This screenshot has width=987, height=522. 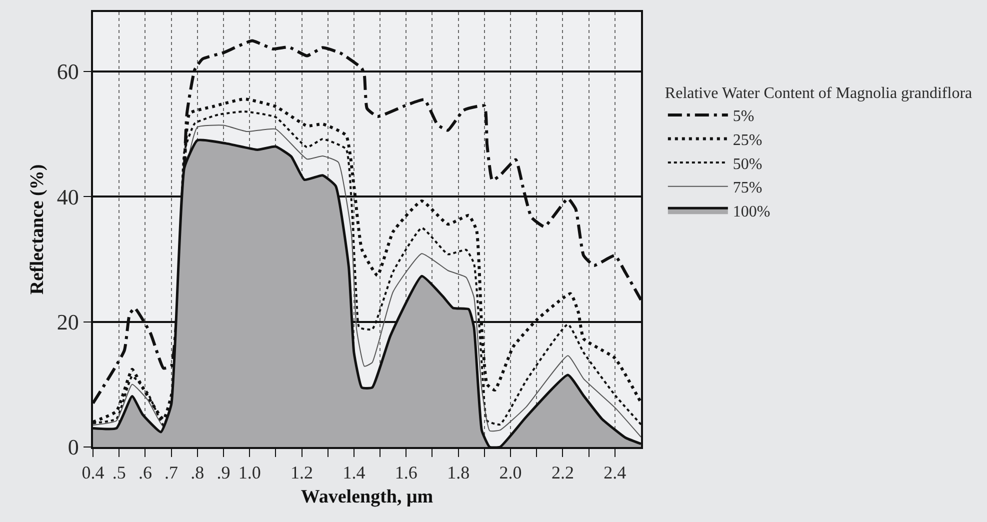 I want to click on x-tick-label: .5, so click(x=119, y=472).